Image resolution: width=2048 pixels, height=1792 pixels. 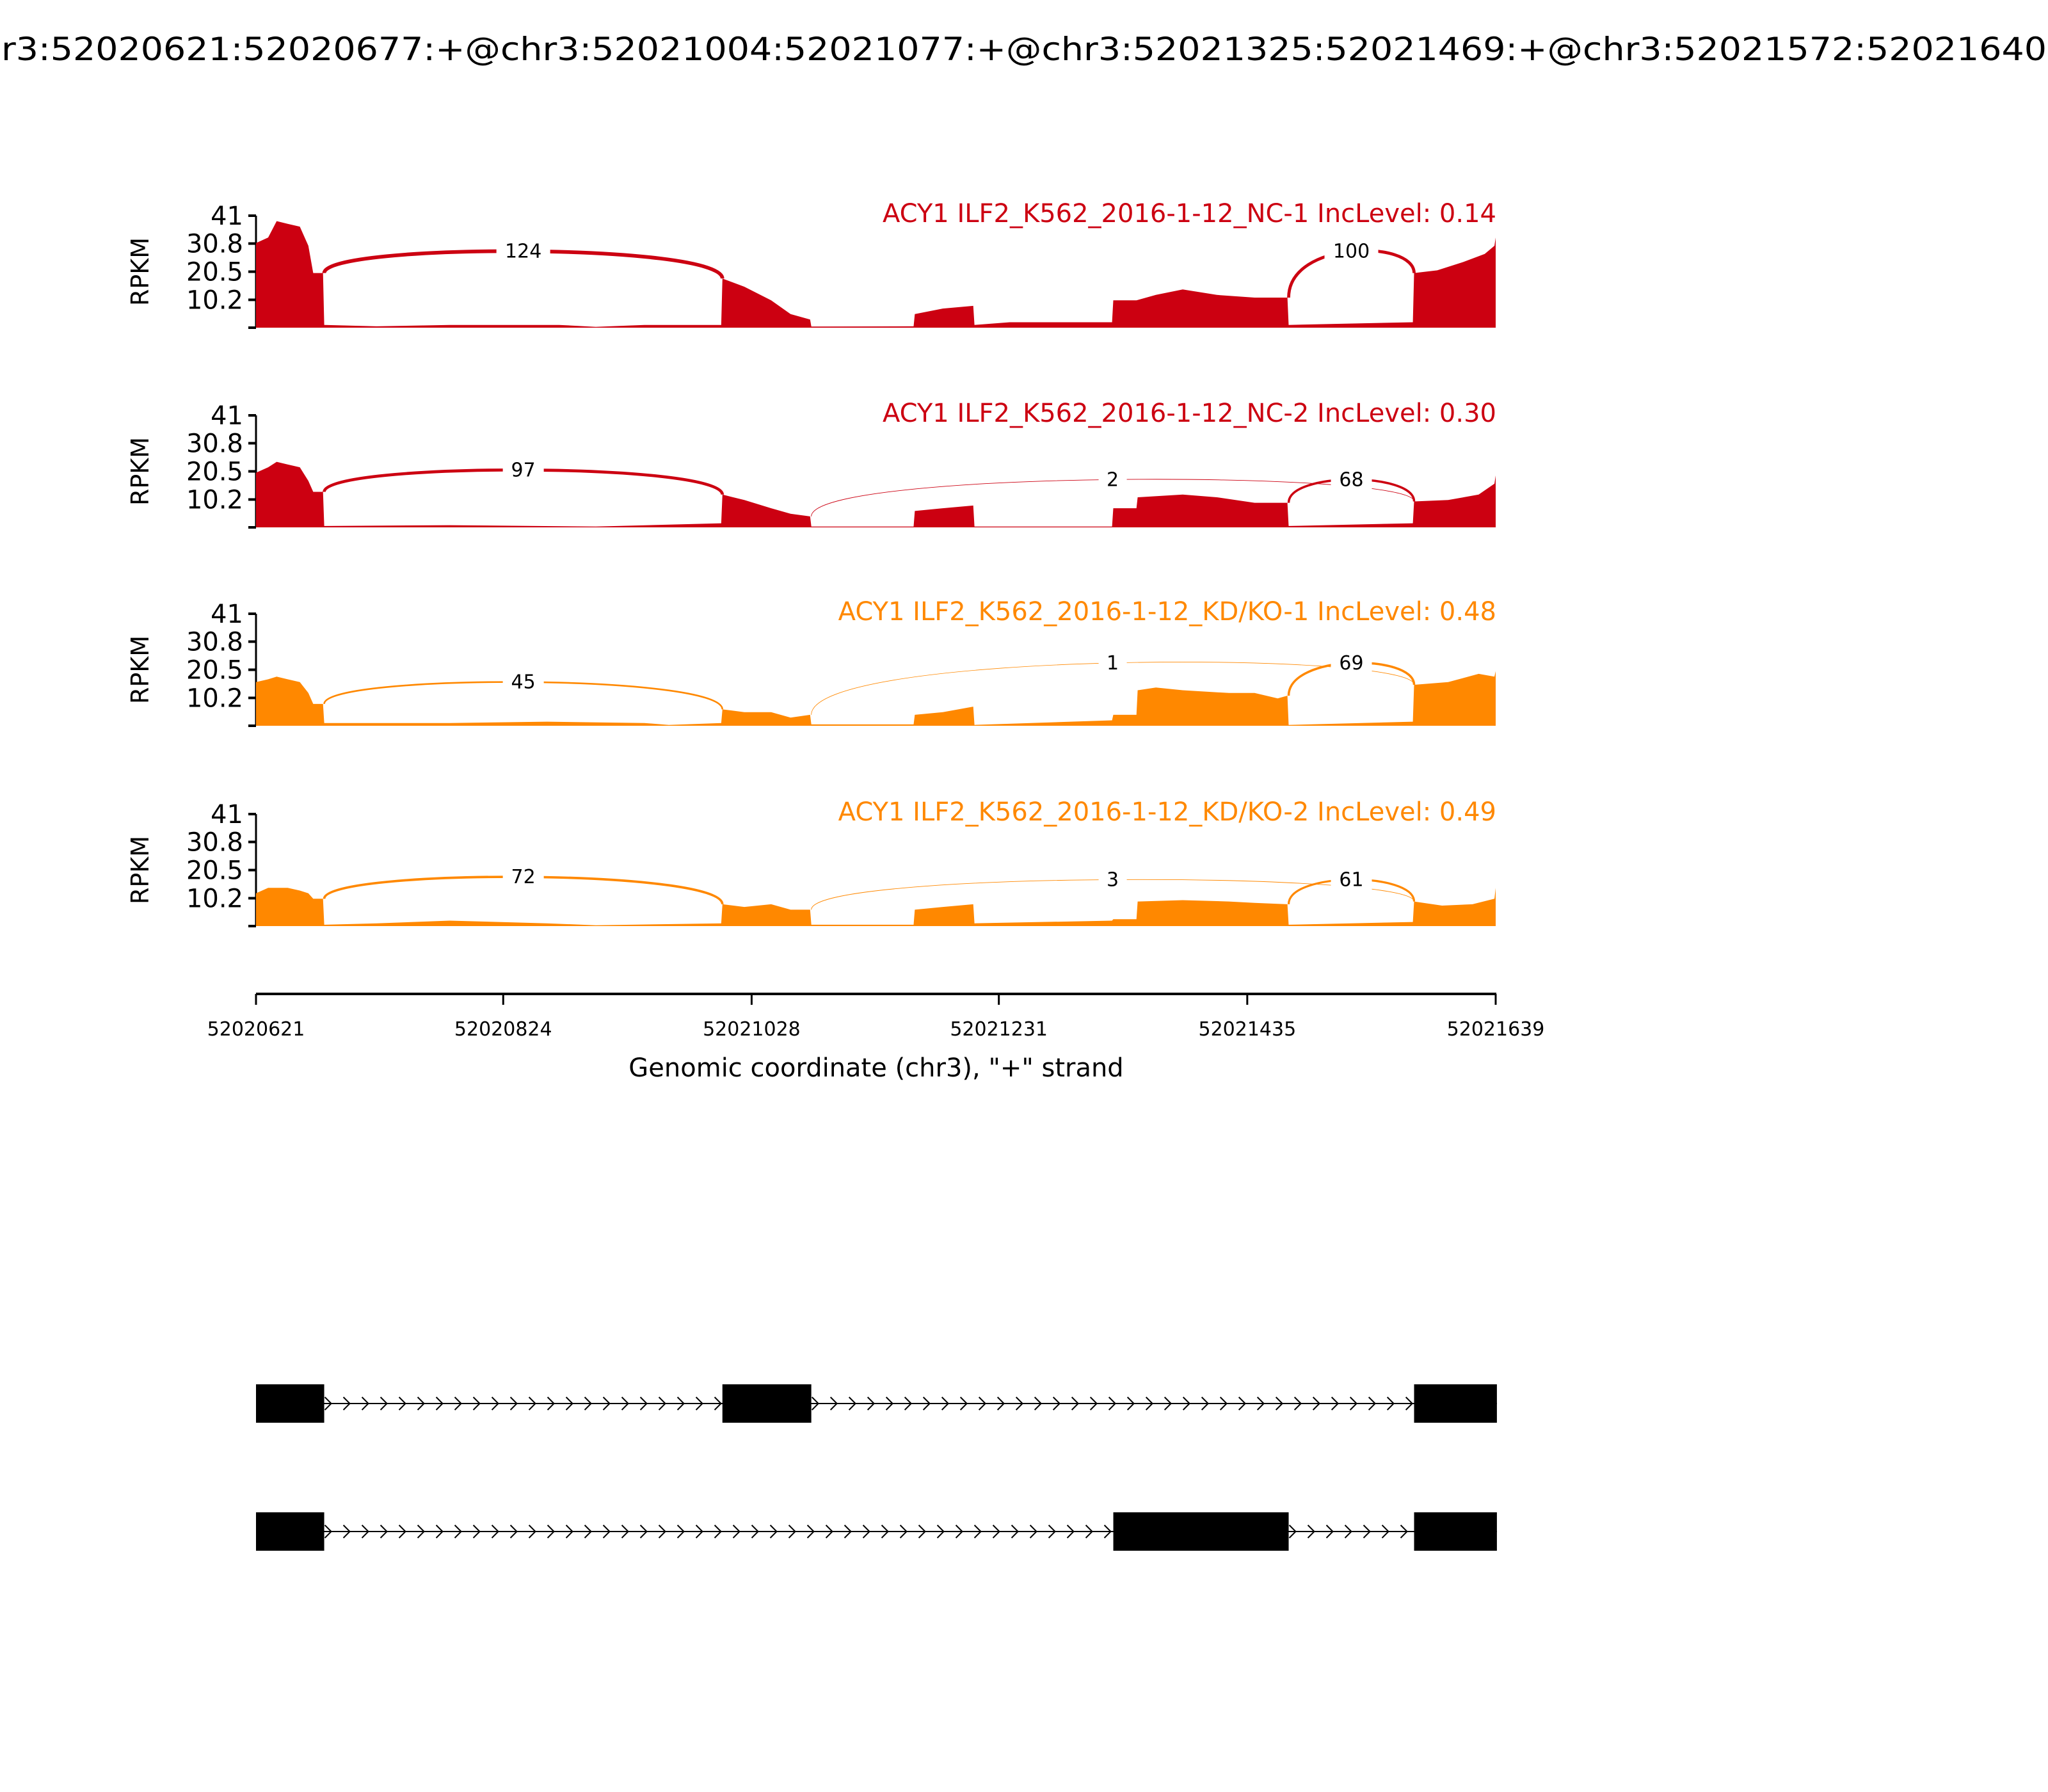 What do you see at coordinates (503, 1029) in the screenshot?
I see `x-tick-label: 52020824` at bounding box center [503, 1029].